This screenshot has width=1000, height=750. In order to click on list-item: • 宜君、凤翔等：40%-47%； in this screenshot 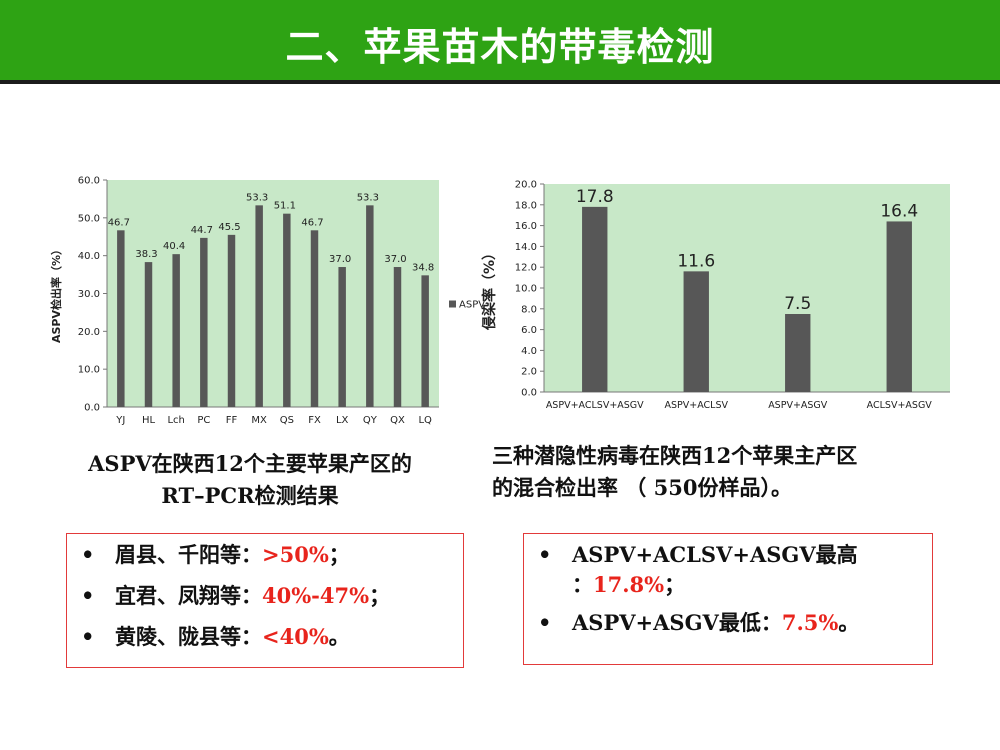, I will do `click(265, 596)`.